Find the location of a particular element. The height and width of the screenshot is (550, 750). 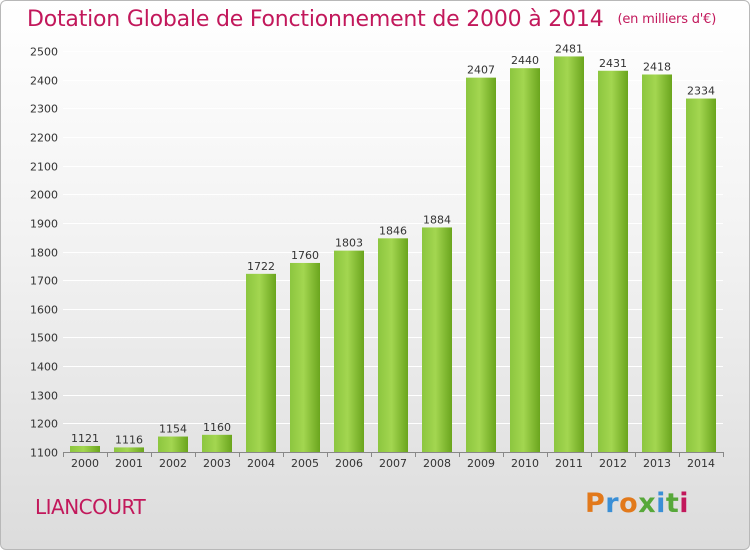

data-label-2012: 2431 is located at coordinates (613, 63).